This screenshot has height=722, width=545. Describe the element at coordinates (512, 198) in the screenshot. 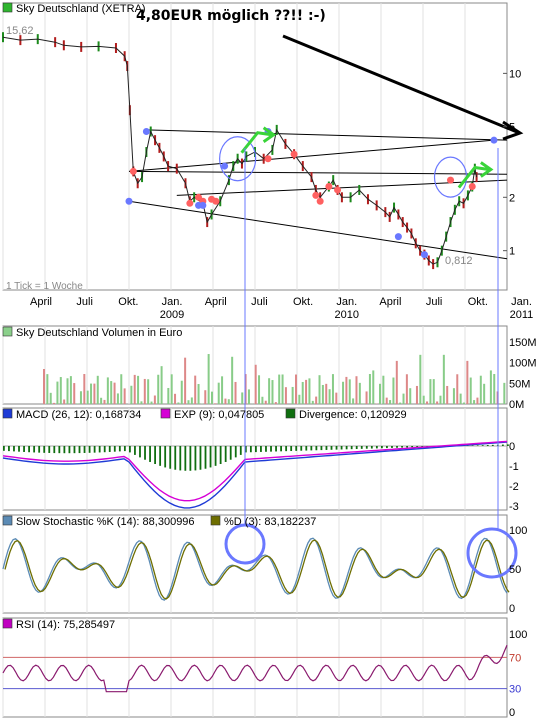

I see `price-y-tick-label: 2` at that location.